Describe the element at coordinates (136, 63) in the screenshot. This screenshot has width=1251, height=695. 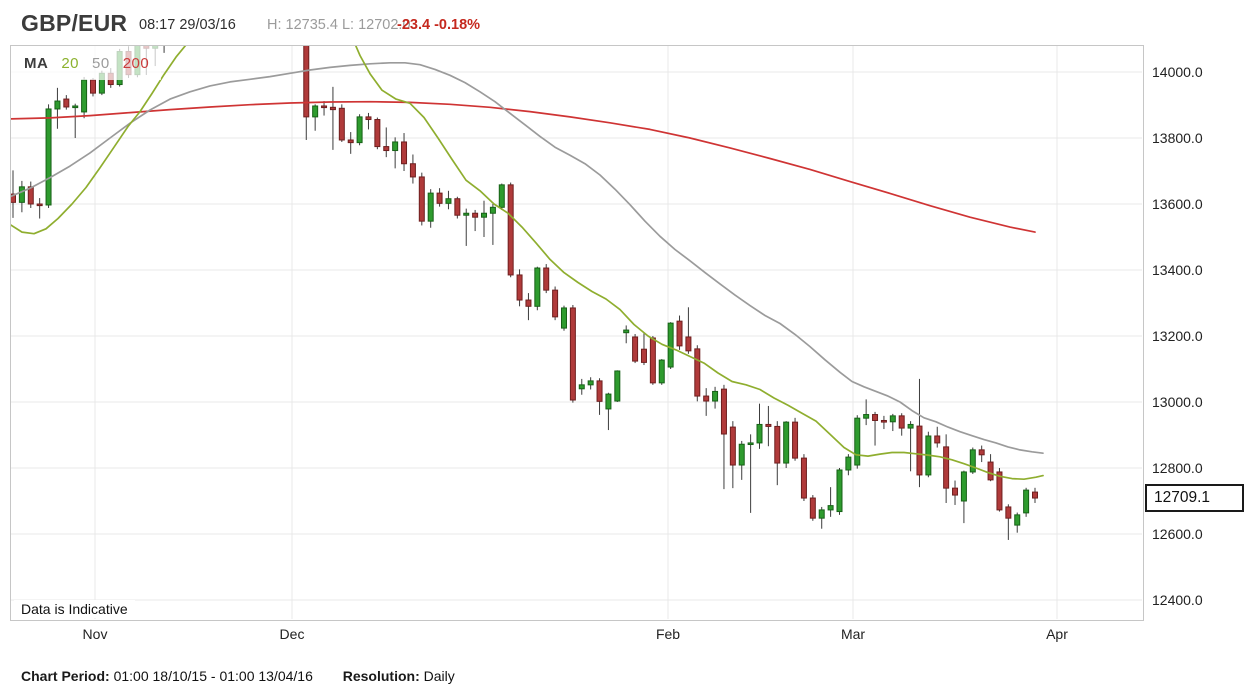
I see `ma-200-legend: 200` at that location.